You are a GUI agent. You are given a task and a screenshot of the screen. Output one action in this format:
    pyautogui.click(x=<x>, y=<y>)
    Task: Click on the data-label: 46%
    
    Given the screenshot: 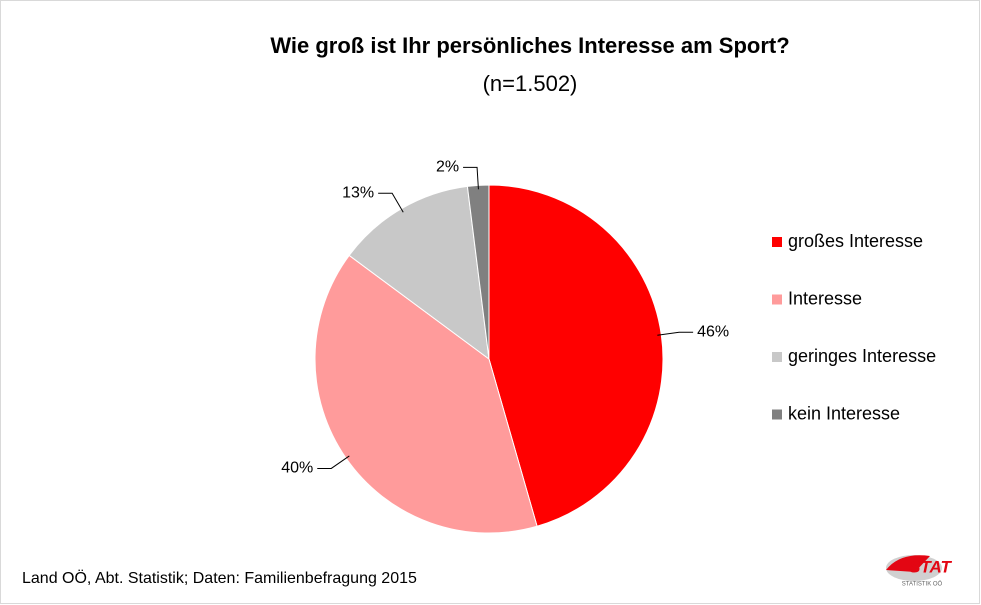 What is the action you would take?
    pyautogui.click(x=713, y=331)
    